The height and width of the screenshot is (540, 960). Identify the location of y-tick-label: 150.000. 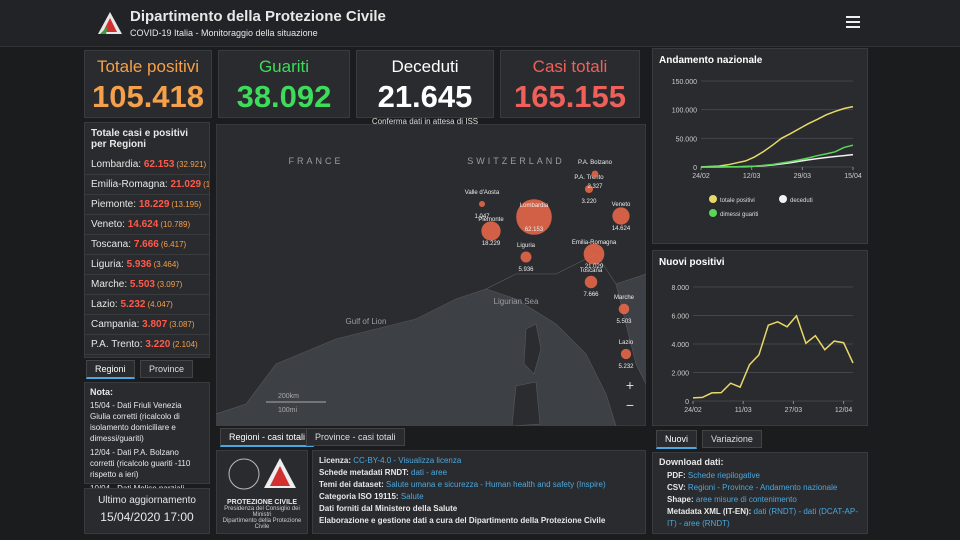
(684, 82).